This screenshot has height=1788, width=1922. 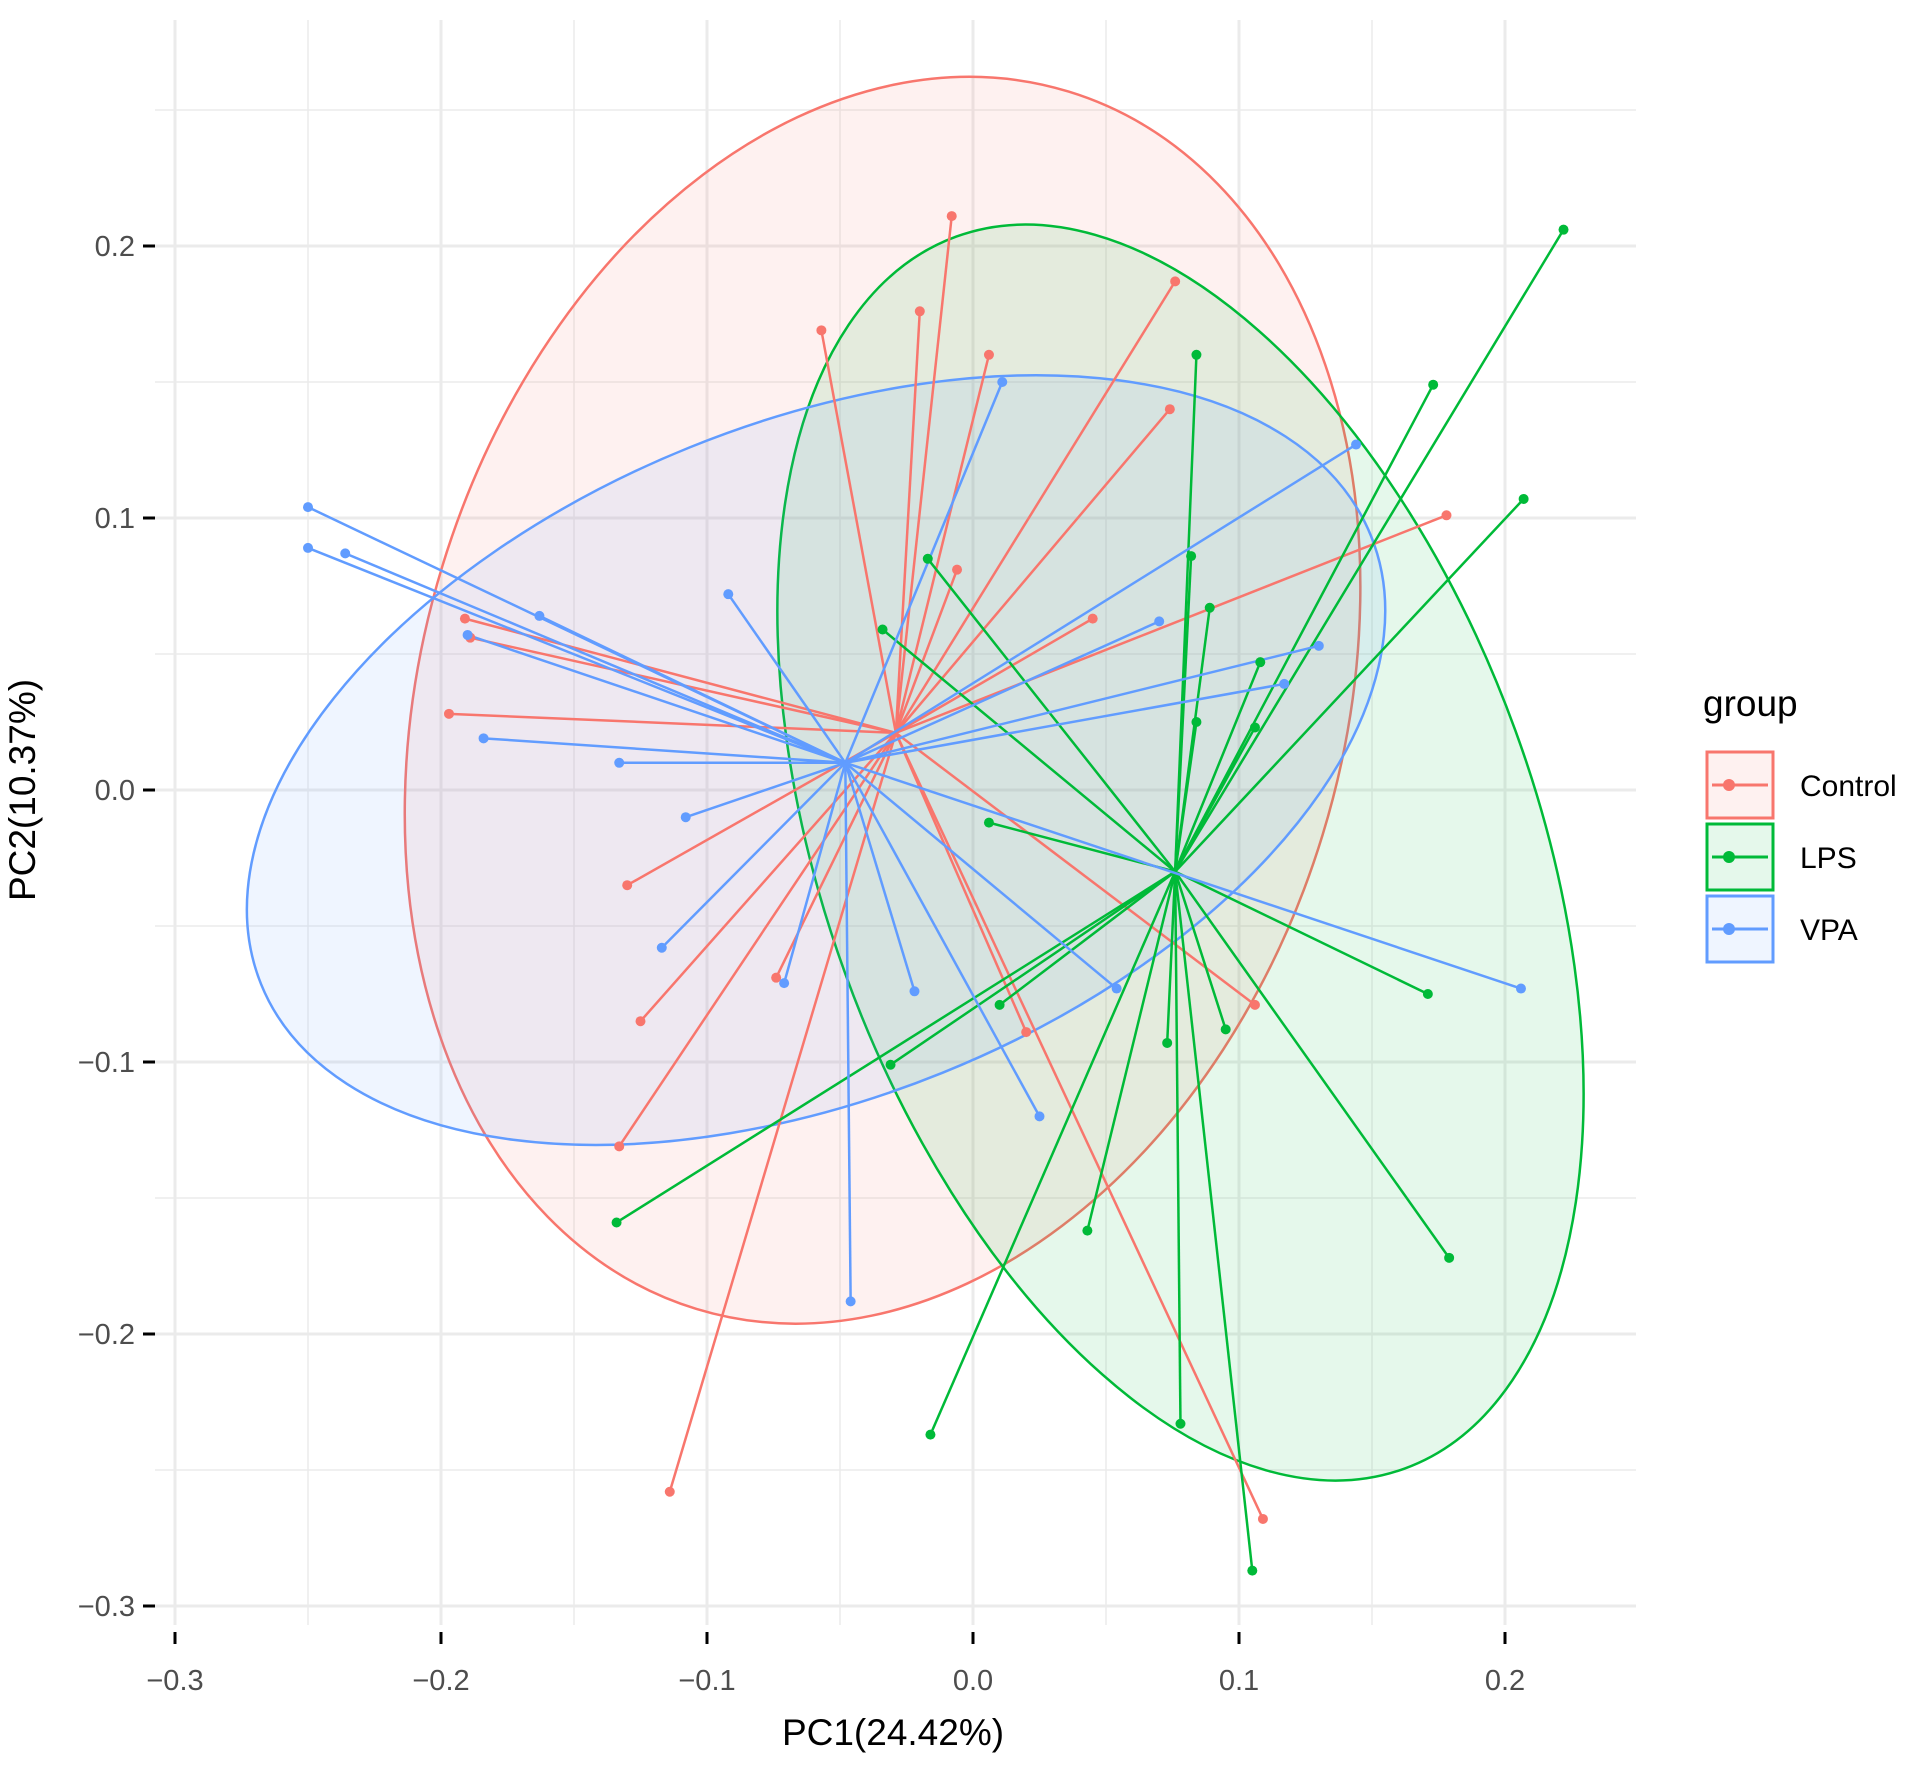 What do you see at coordinates (106, 1607) in the screenshot?
I see `y-tick-label: −0.3` at bounding box center [106, 1607].